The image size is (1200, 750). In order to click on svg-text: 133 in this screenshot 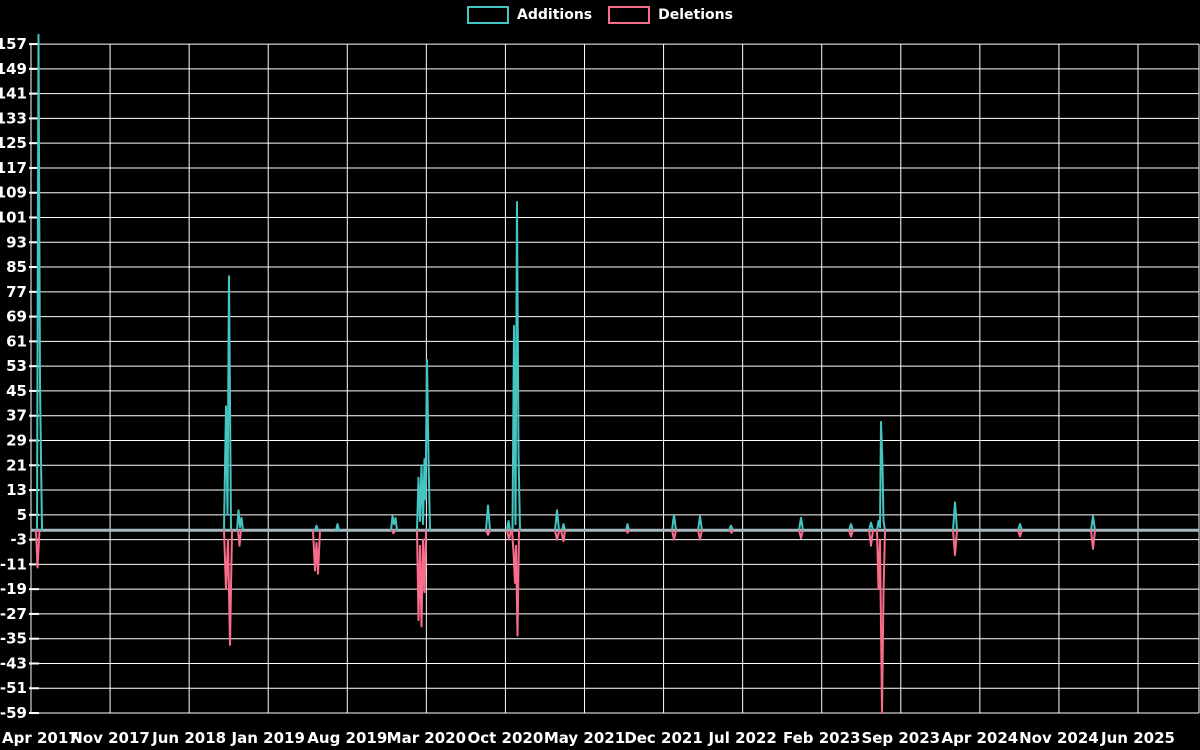, I will do `click(13, 118)`.